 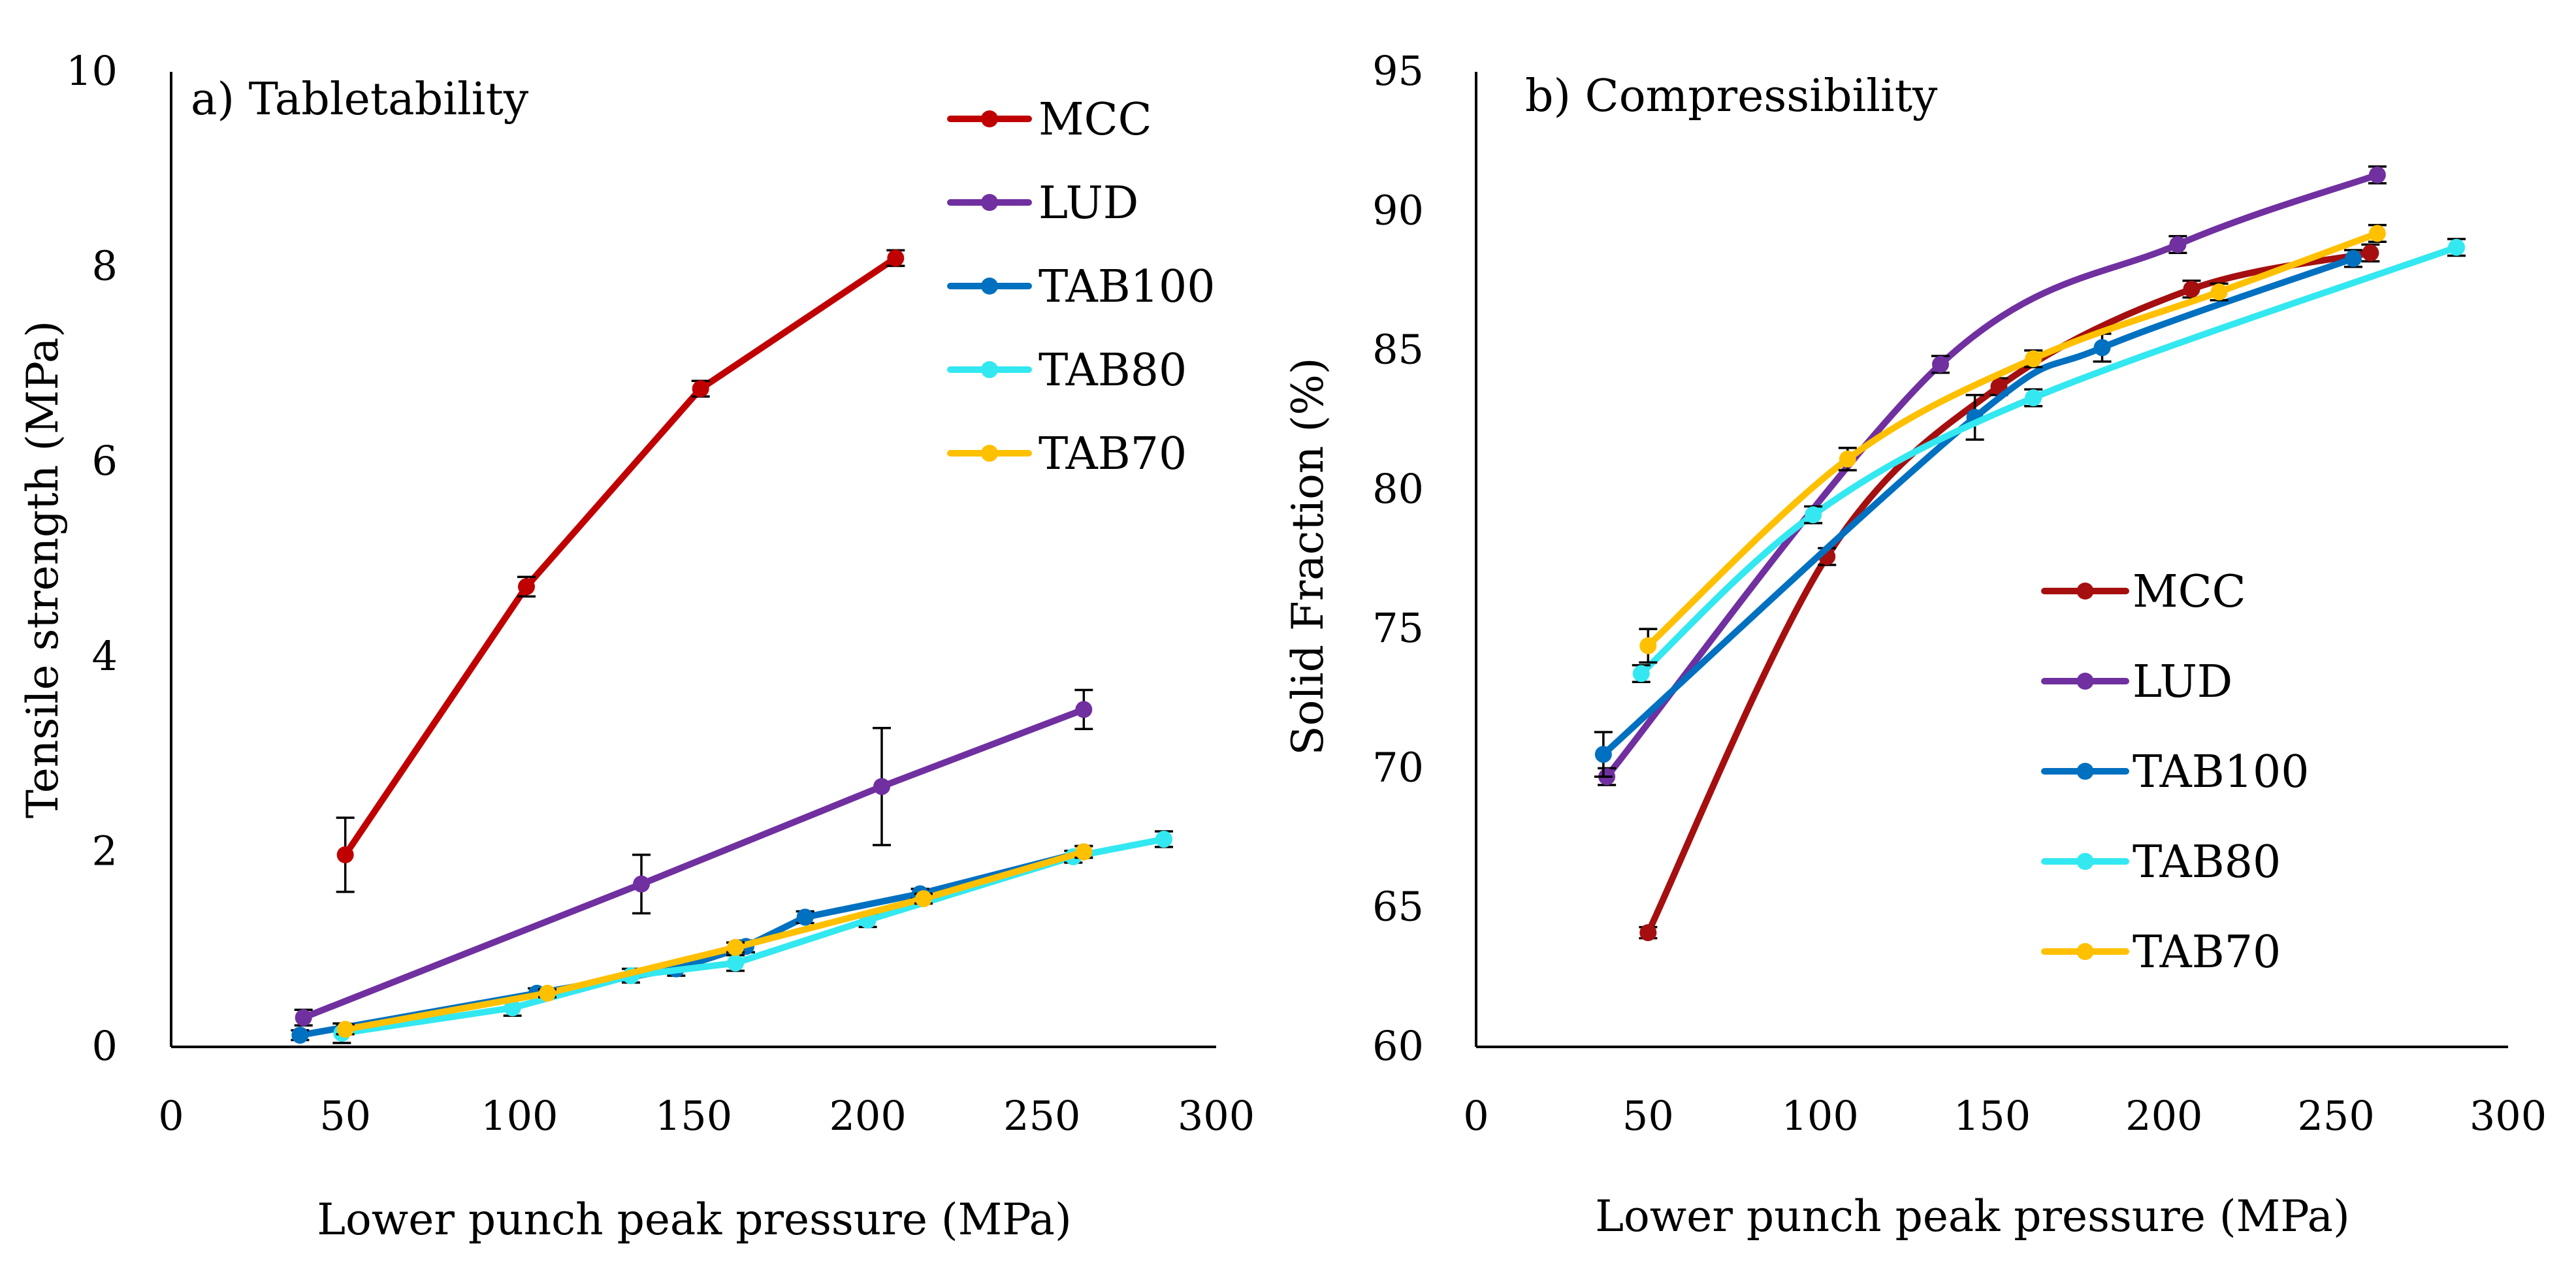 What do you see at coordinates (519, 1116) in the screenshot?
I see `x-tick-label: 100` at bounding box center [519, 1116].